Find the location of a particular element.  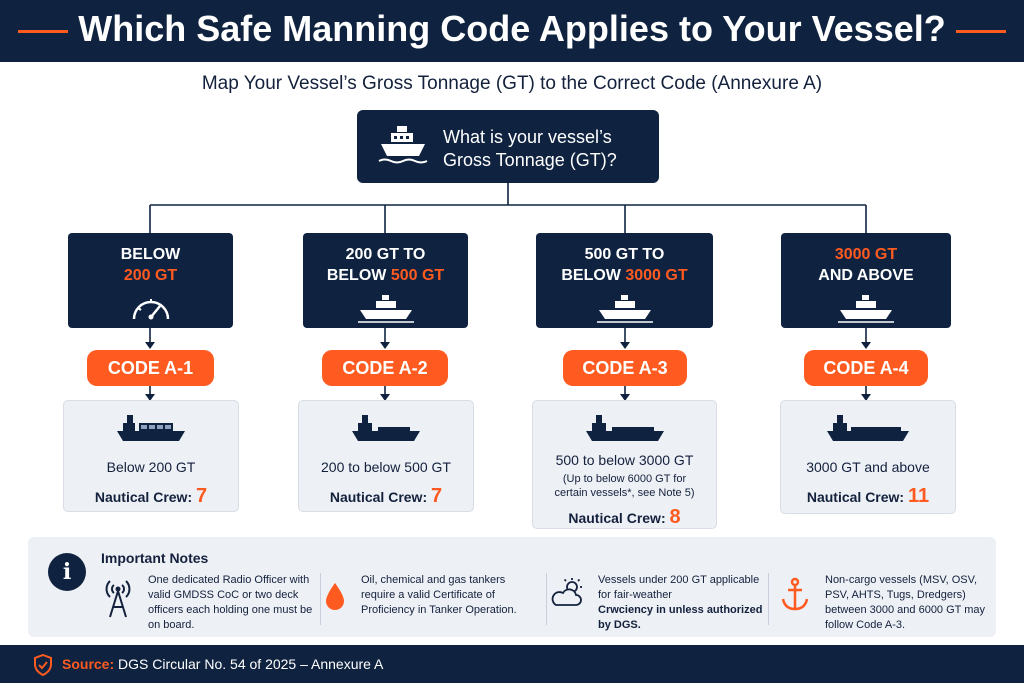

note-fair-weather-bold: Crwciency in unless authorized by DGS. is located at coordinates (680, 617).